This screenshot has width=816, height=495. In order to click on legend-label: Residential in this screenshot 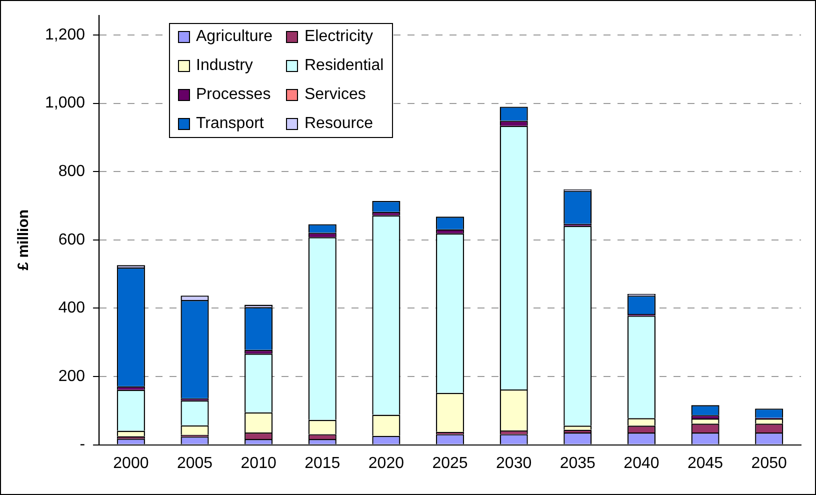, I will do `click(344, 66)`.